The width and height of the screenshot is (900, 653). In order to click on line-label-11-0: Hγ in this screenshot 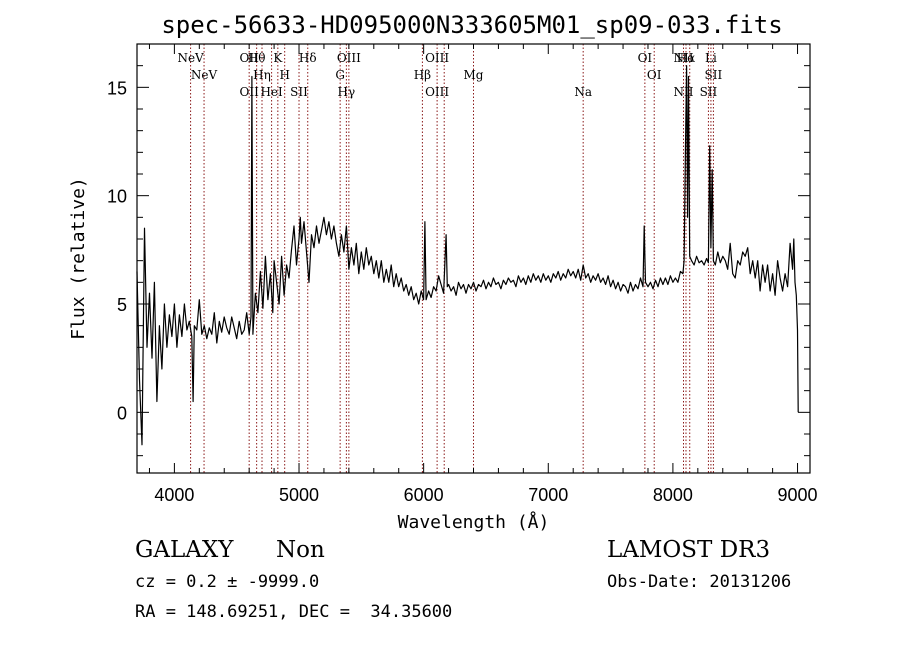, I will do `click(347, 92)`.